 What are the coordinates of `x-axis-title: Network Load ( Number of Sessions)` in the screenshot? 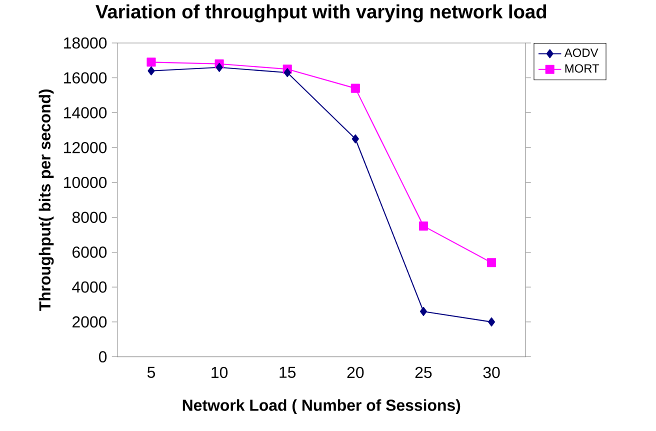 It's located at (321, 406).